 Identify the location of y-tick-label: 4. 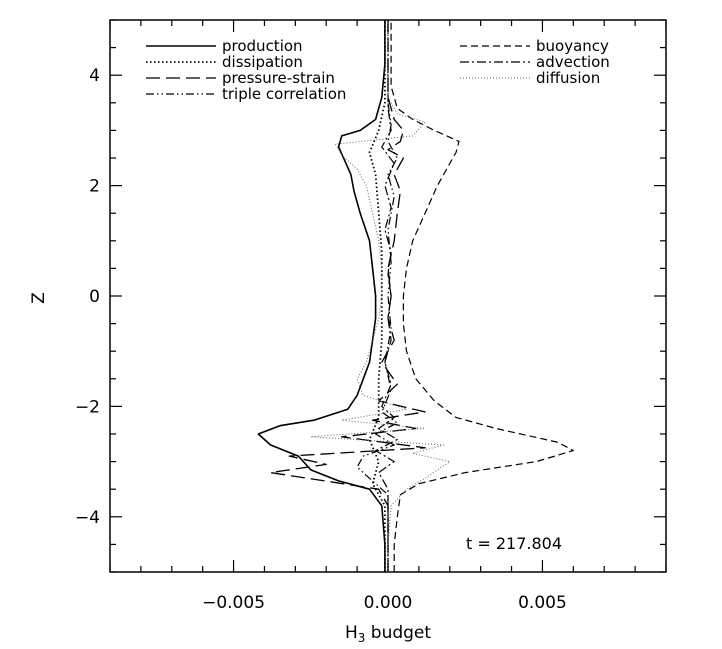
(94, 76).